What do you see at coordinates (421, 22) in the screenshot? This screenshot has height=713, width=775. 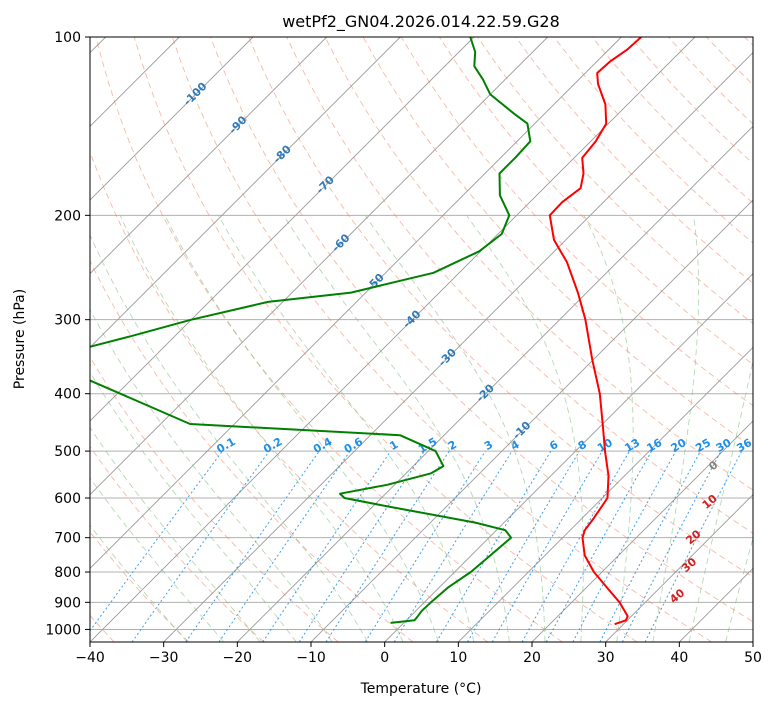 I see `chart-title: wetPf2_GN04.2026.014.22.59.G28` at bounding box center [421, 22].